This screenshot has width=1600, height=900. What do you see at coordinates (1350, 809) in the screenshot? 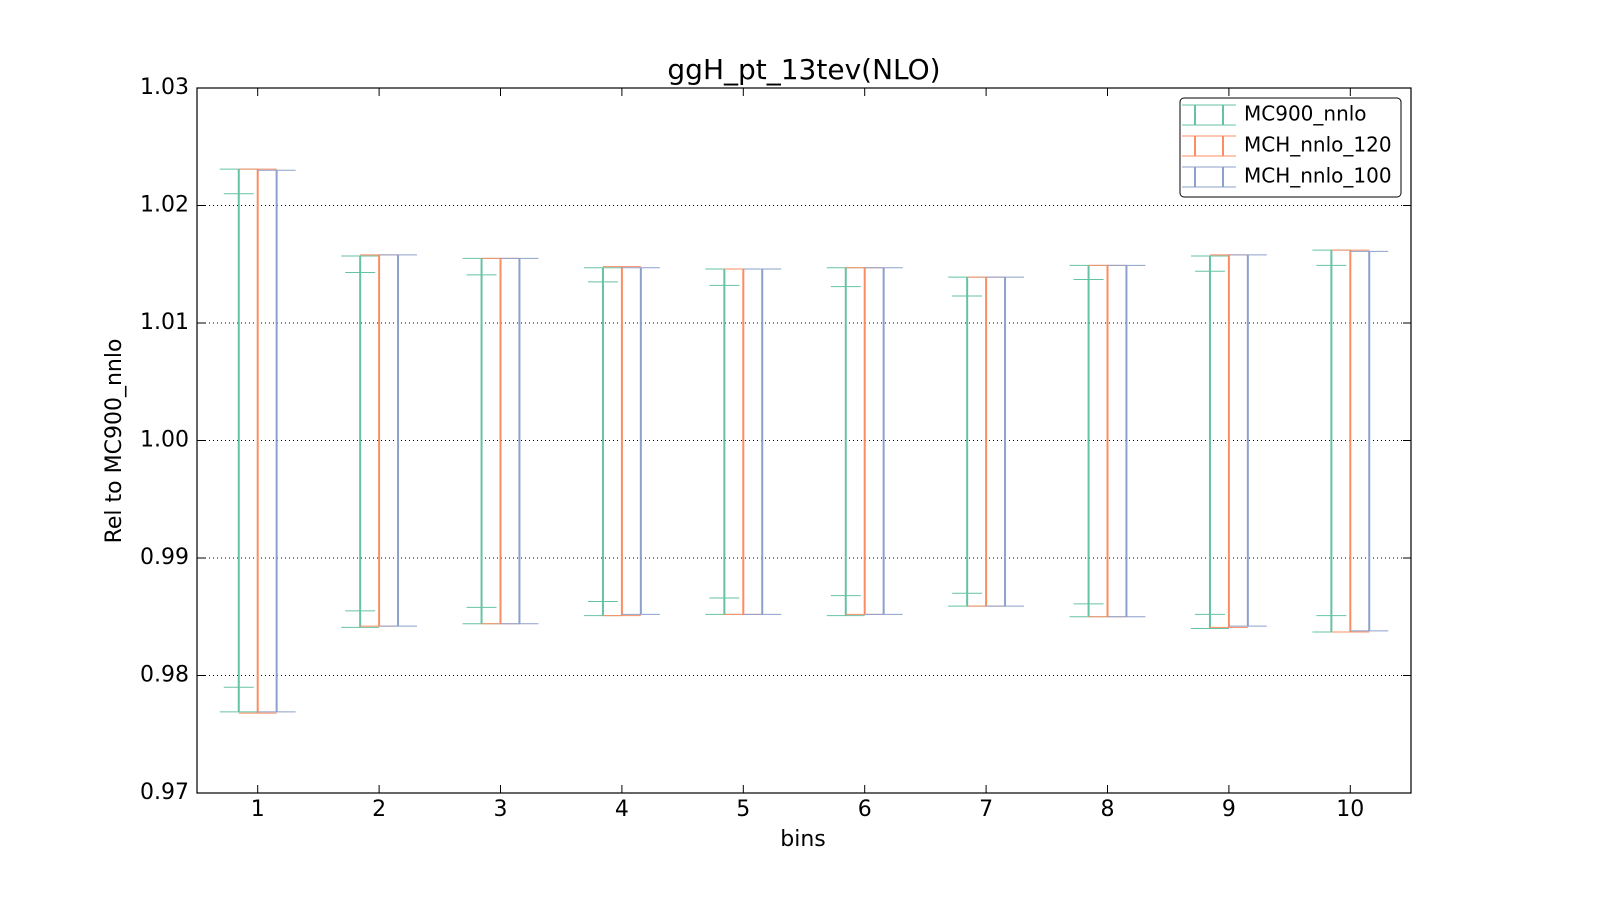
I see `x-tick-label: 10` at bounding box center [1350, 809].